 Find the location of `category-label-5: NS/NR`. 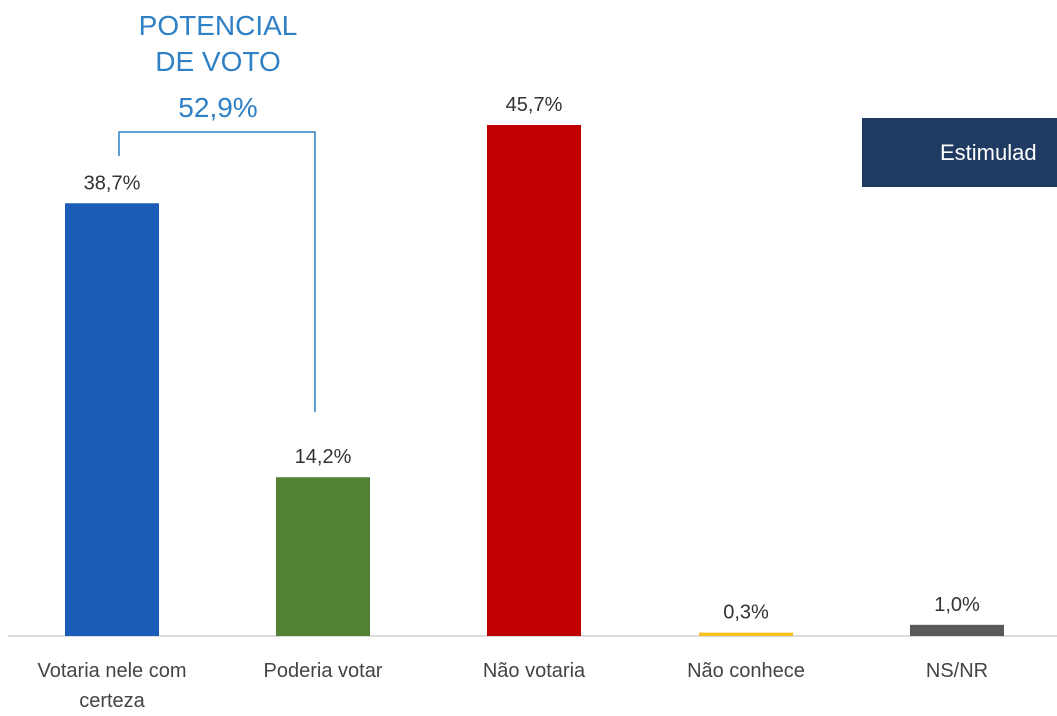

category-label-5: NS/NR is located at coordinates (957, 671).